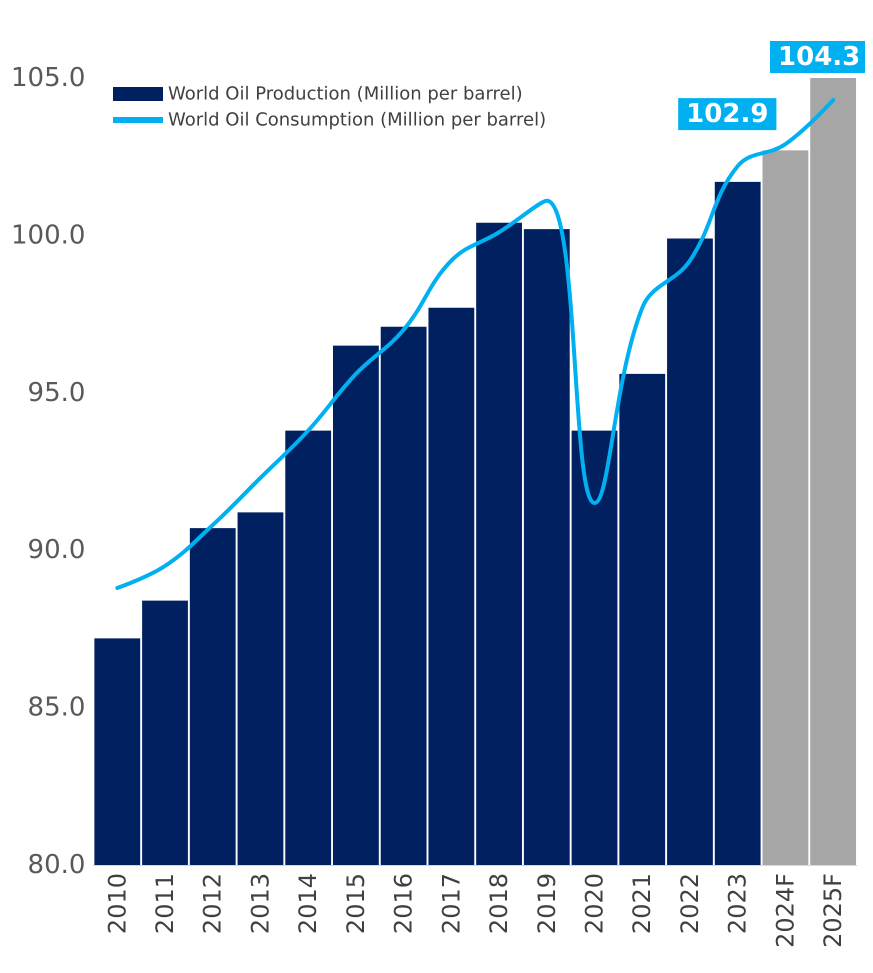  I want to click on x-tick-label: 2021, so click(642, 903).